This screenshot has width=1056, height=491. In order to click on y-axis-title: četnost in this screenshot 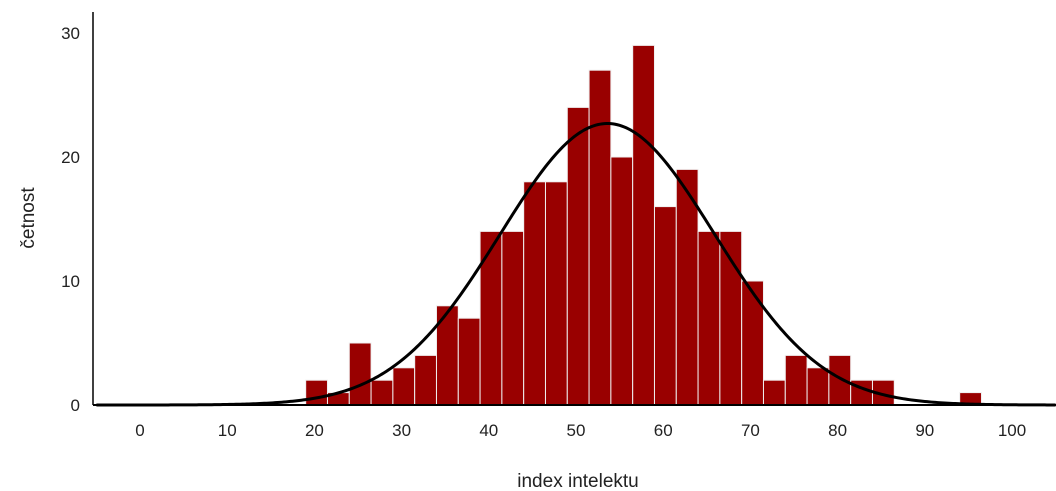, I will do `click(28, 218)`.